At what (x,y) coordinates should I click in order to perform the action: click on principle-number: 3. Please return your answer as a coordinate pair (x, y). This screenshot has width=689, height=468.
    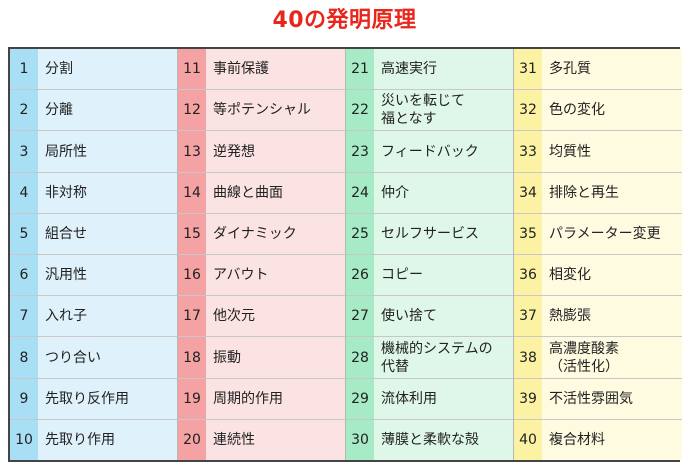
    Looking at the image, I should click on (24, 151).